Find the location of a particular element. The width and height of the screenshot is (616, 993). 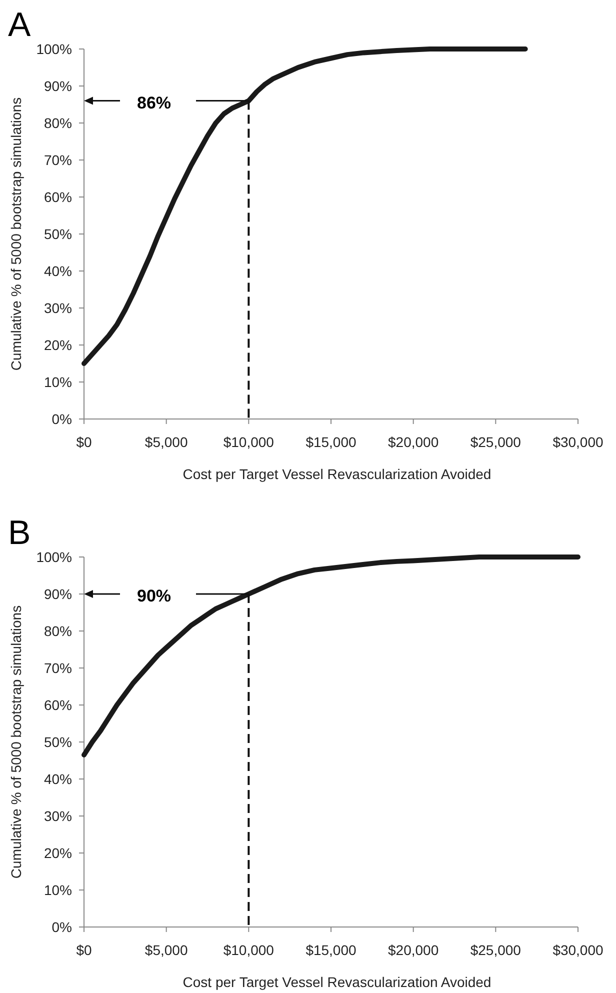

chart-title: B is located at coordinates (19, 533).